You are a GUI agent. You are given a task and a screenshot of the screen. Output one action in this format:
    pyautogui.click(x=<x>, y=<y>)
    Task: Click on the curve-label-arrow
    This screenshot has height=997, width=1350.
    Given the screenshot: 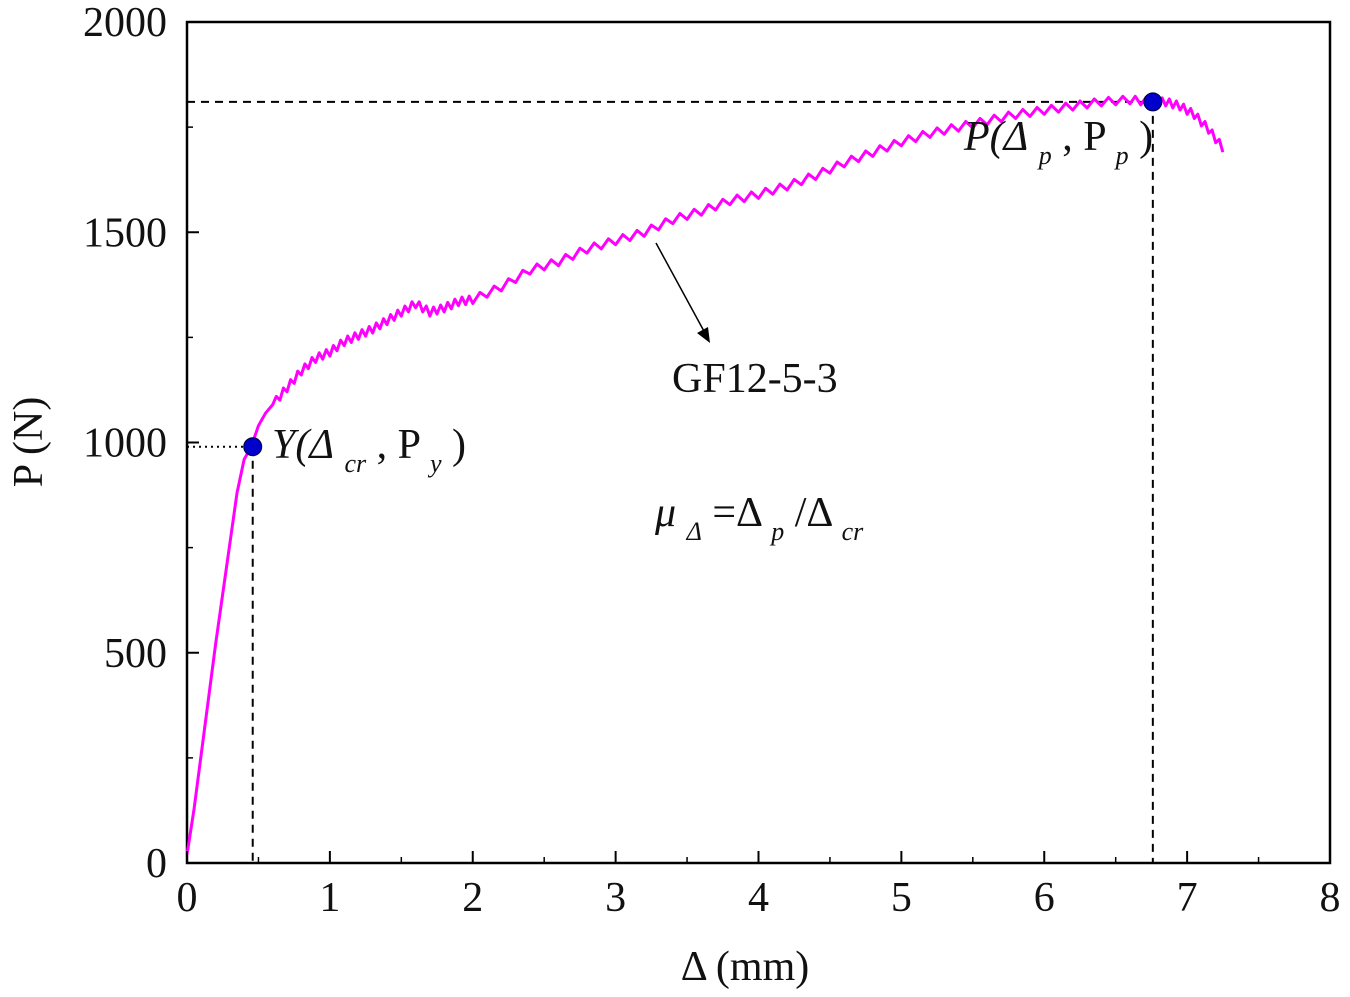 What is the action you would take?
    pyautogui.click(x=682, y=292)
    